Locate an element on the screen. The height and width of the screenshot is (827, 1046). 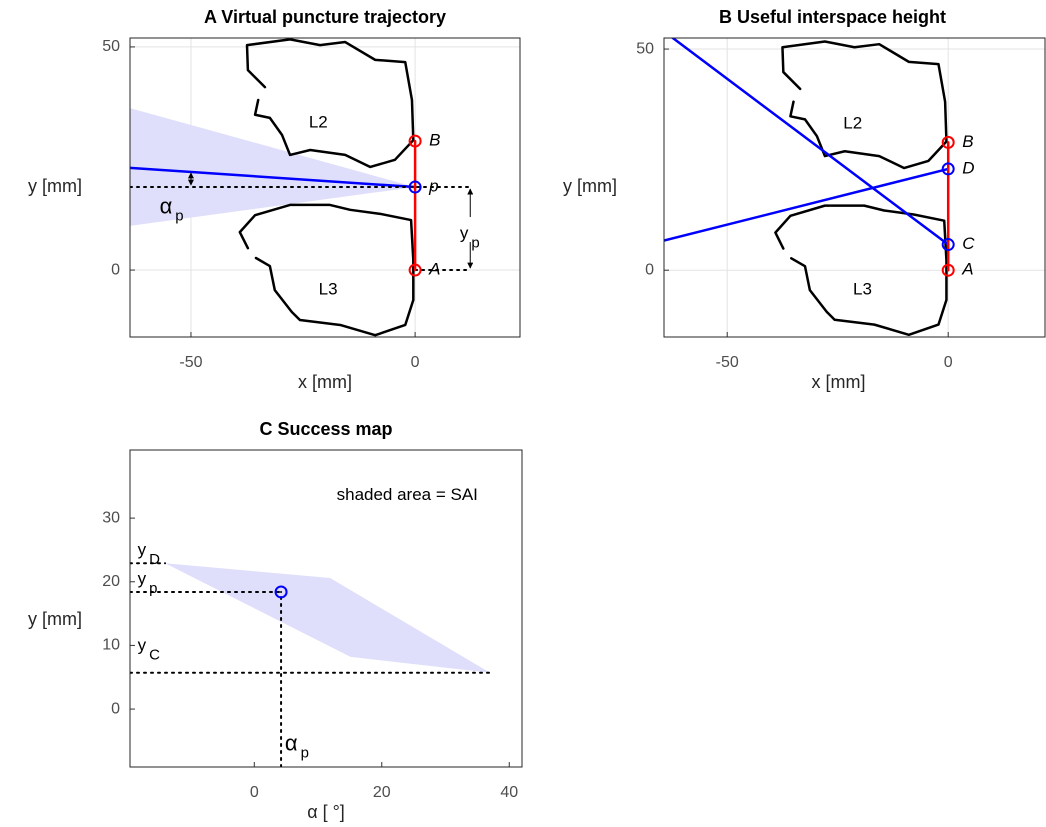
chart-title: A Virtual puncture trajectory is located at coordinates (325, 17).